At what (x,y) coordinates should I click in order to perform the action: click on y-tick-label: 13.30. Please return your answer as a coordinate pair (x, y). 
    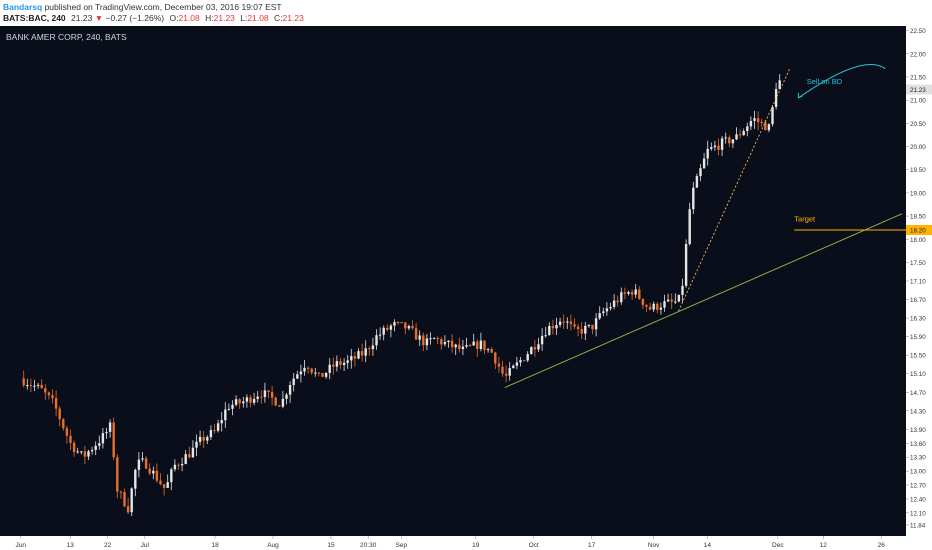
    Looking at the image, I should click on (918, 458).